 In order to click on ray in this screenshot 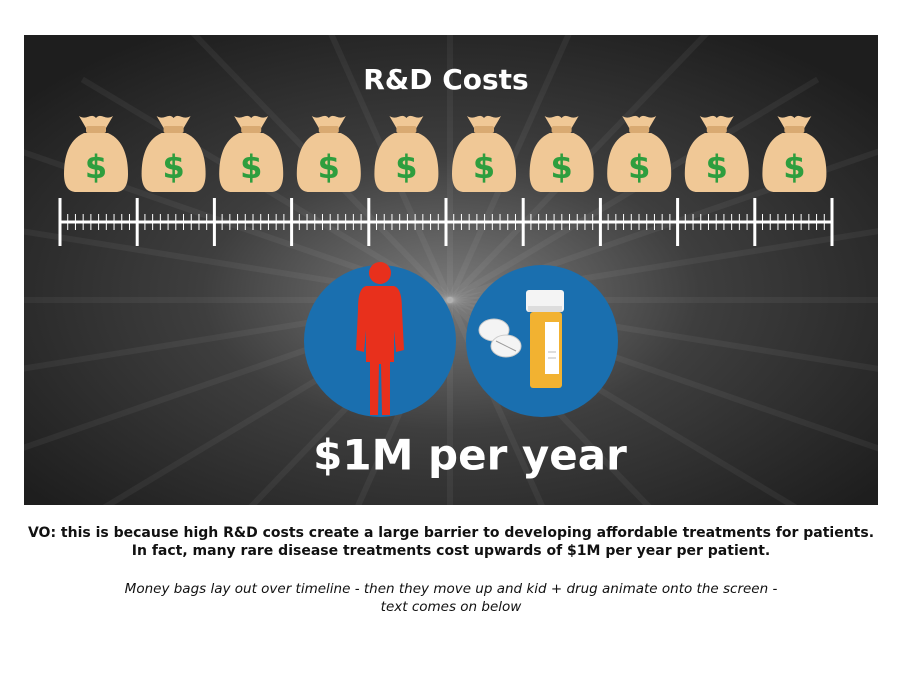, I will do `click(517, 151)`.